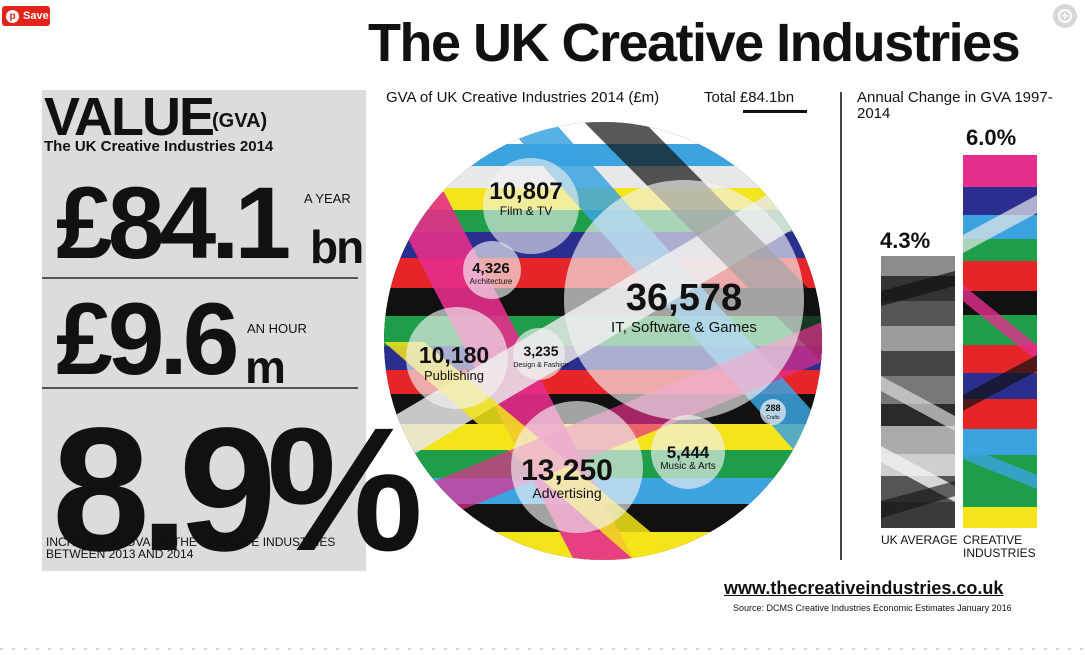  I want to click on sector-value-crafts: 288, so click(772, 408).